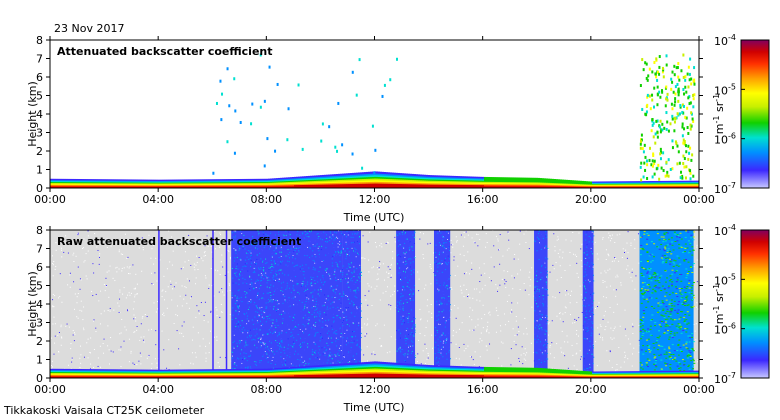  Describe the element at coordinates (50, 199) in the screenshot. I see `x-tick-label-top: 00:00` at that location.